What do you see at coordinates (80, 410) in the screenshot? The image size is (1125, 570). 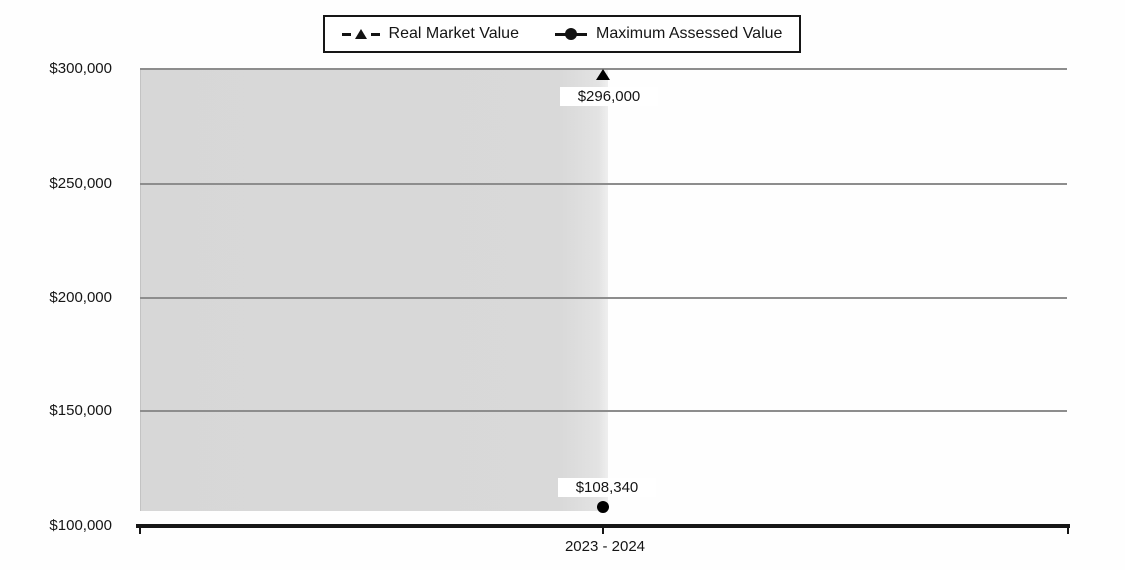 I see `y-tick-label-150000: $150,000` at bounding box center [80, 410].